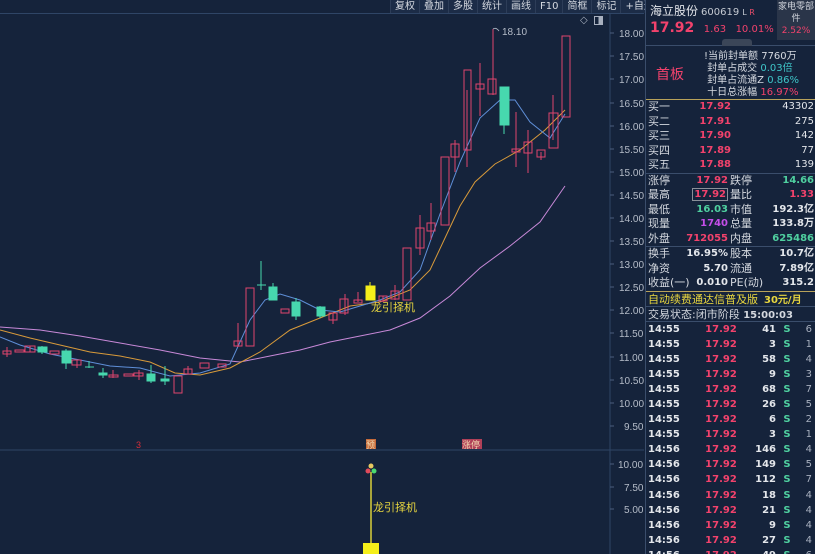 The height and width of the screenshot is (554, 815). Describe the element at coordinates (370, 445) in the screenshot. I see `marker-pre: 预` at that location.